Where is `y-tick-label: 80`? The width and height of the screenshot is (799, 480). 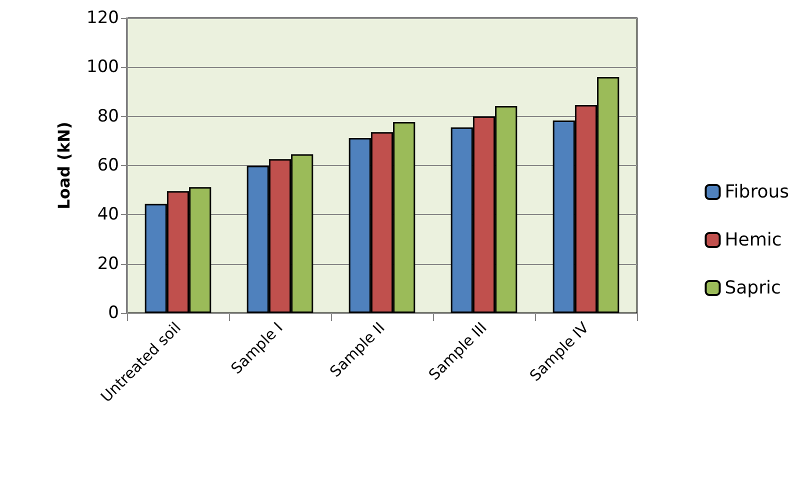 y-tick-label: 80 is located at coordinates (108, 116).